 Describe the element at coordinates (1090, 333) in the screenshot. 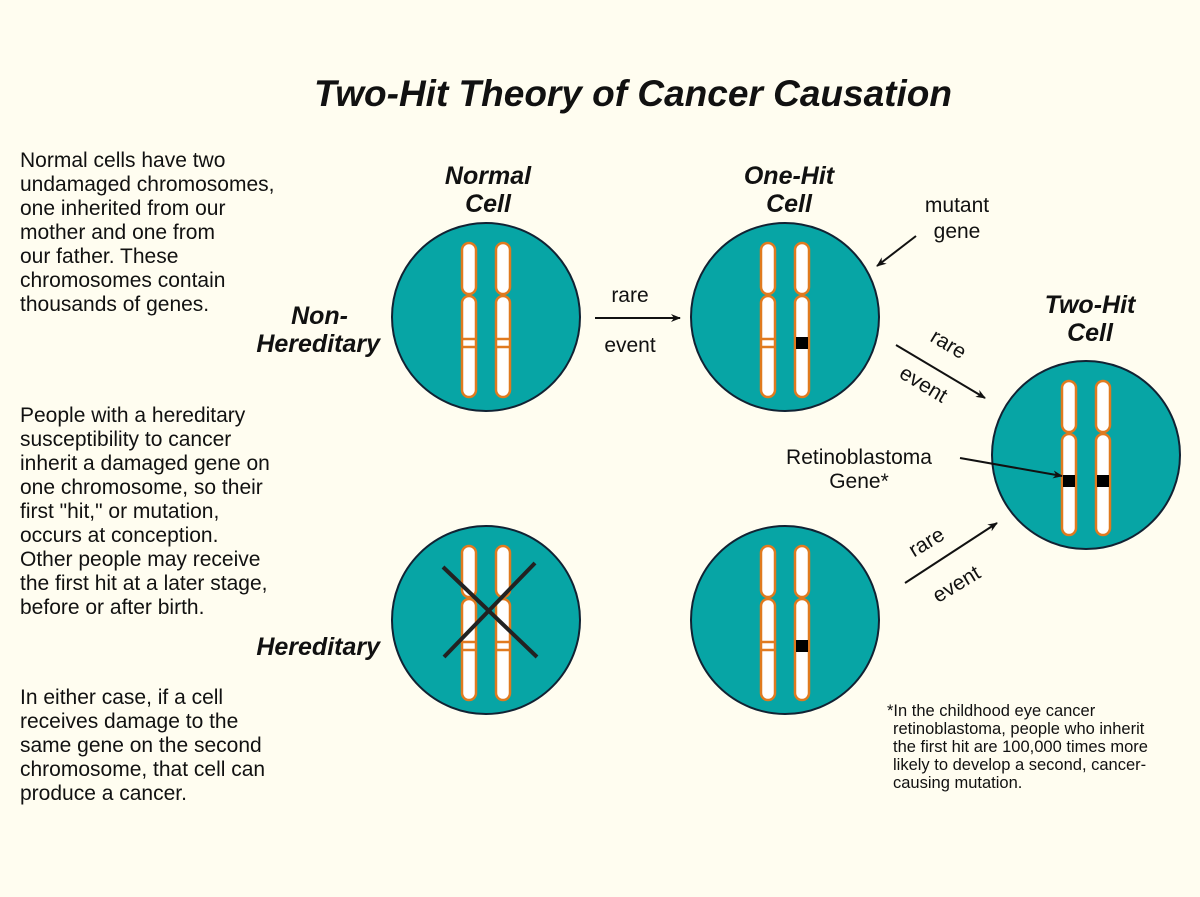

I see `heading-two-hit-cell-2: Cell` at that location.